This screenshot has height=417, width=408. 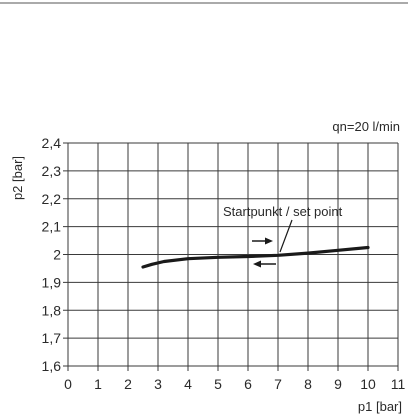 I want to click on y-tick-label: 1,6, so click(x=52, y=366).